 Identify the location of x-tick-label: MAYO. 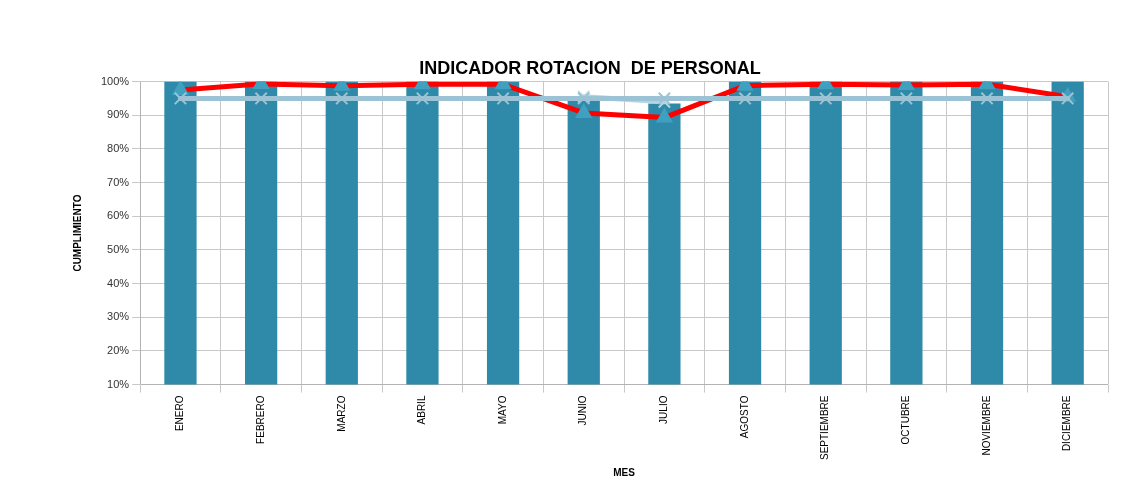
(502, 410).